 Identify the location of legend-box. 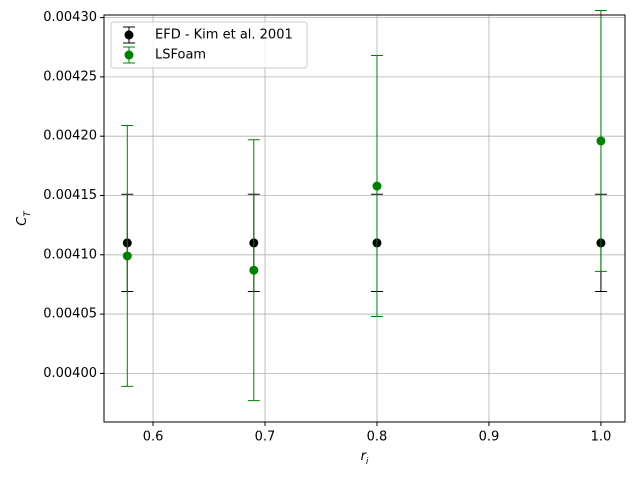
(209, 45).